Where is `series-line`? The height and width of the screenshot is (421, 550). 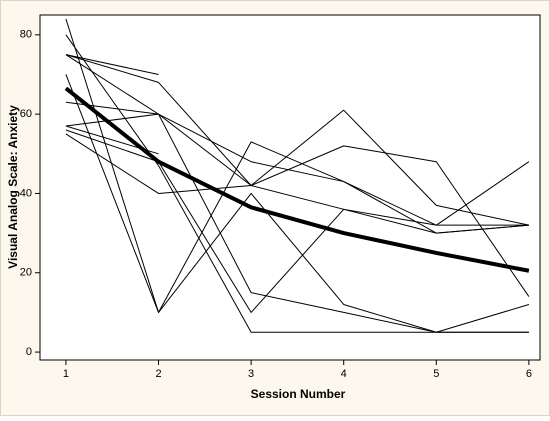
series-line is located at coordinates (112, 64).